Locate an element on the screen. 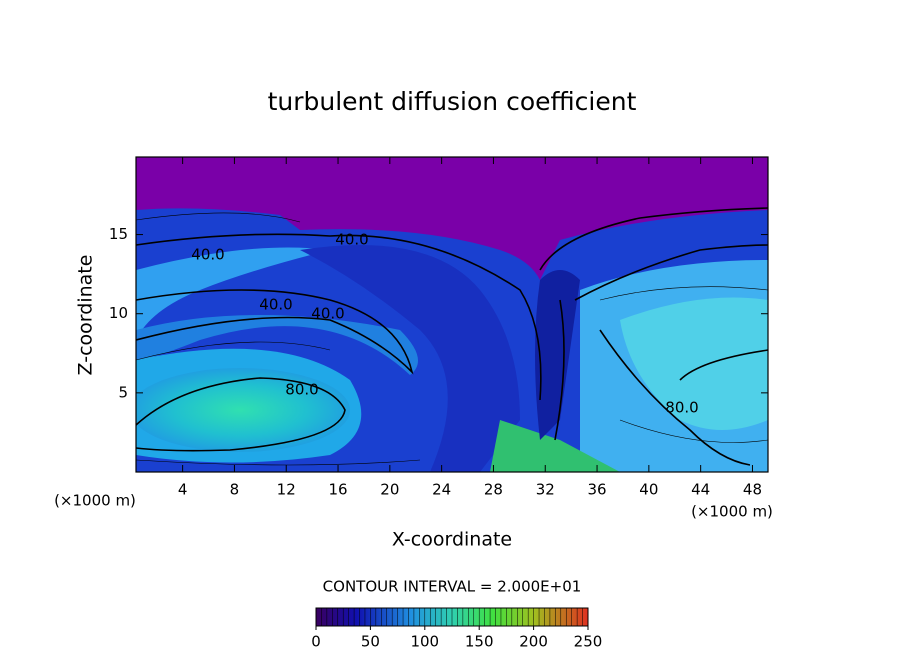  colorbar-tick-label: 250 is located at coordinates (588, 642).